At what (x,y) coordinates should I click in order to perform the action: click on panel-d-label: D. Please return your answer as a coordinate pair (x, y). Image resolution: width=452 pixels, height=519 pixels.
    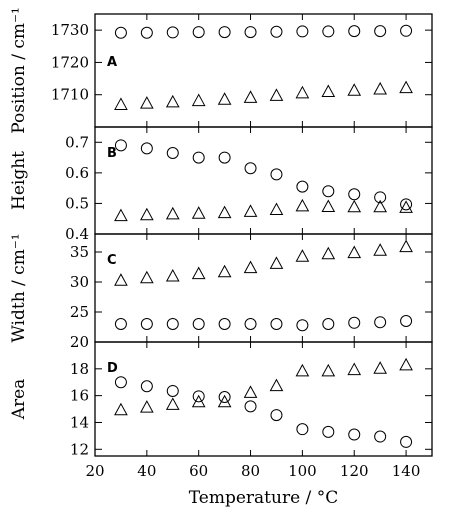
    Looking at the image, I should click on (112, 368).